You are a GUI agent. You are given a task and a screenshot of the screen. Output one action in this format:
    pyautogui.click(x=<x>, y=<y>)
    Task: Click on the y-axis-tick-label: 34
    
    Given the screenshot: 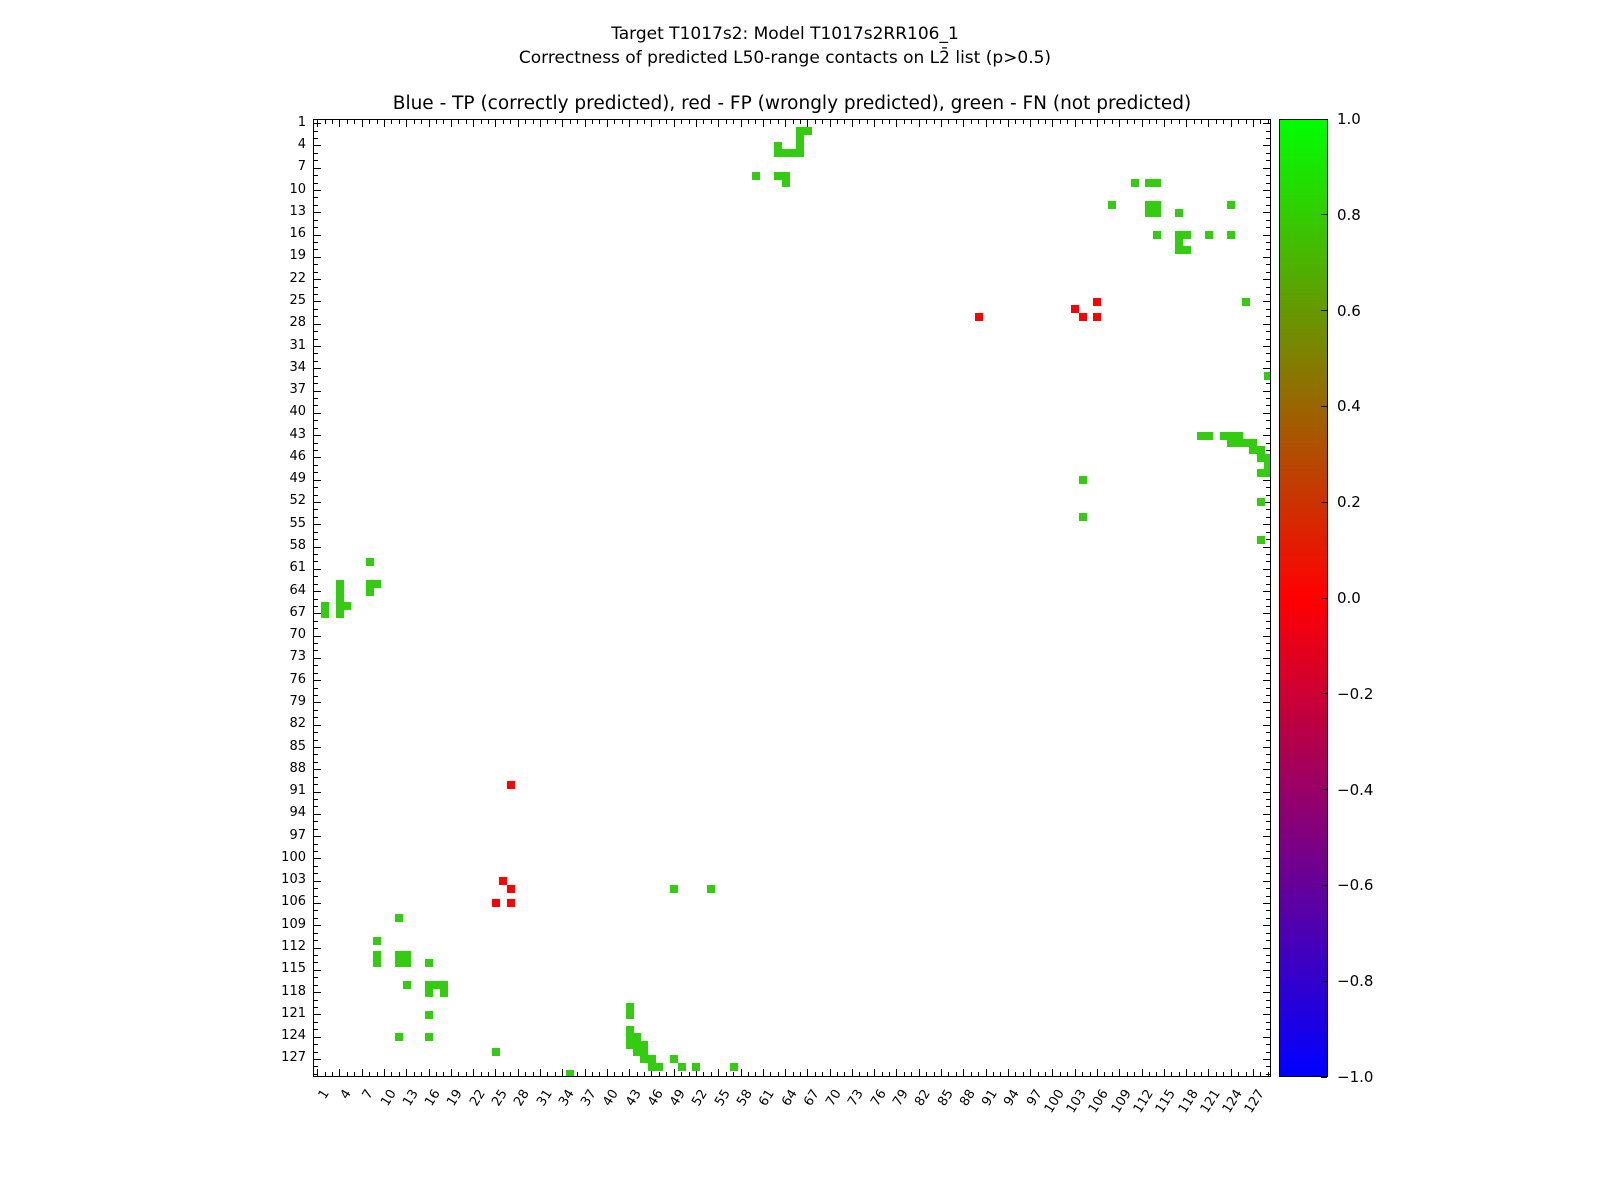 What is the action you would take?
    pyautogui.click(x=297, y=367)
    